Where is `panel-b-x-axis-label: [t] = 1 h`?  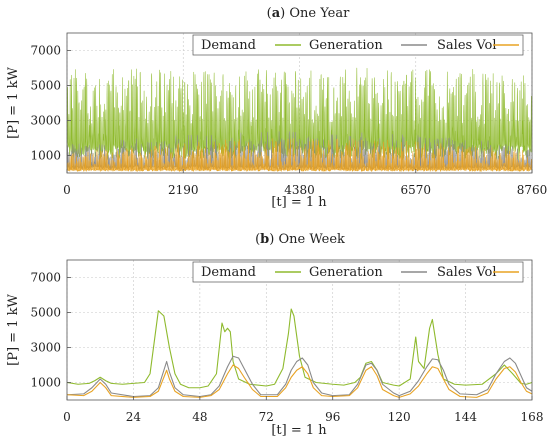
panel-b-x-axis-label: [t] = 1 h is located at coordinates (299, 430).